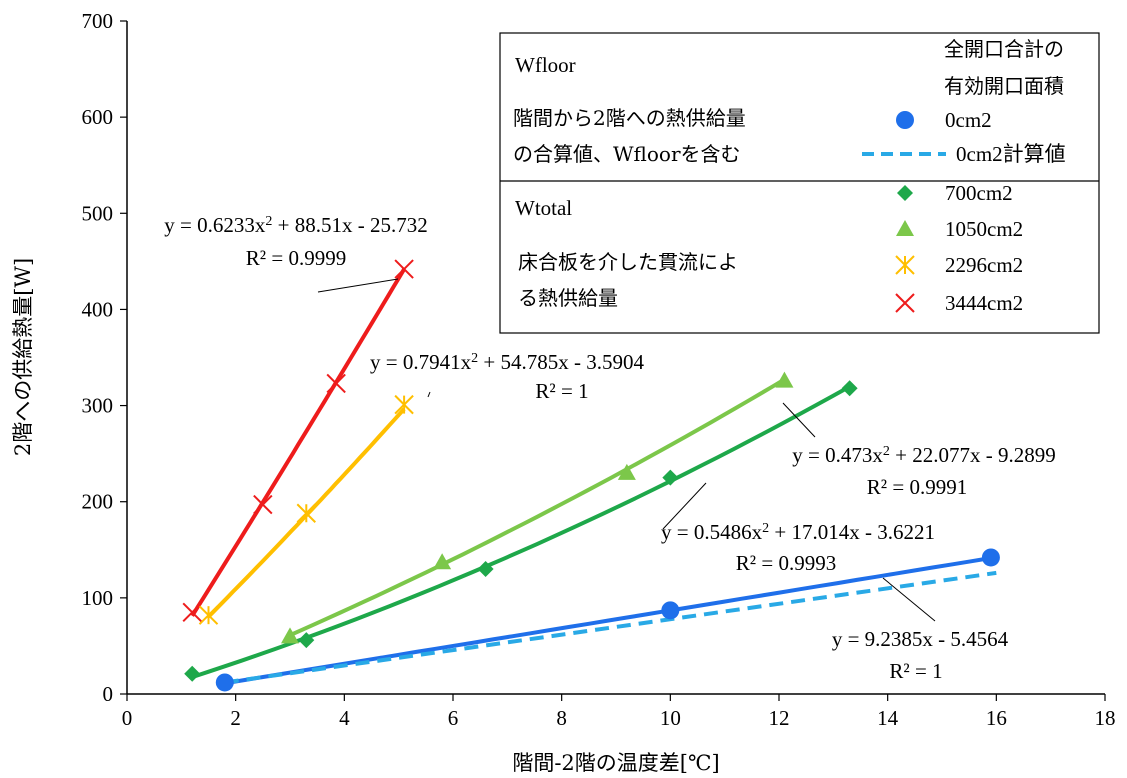 The width and height of the screenshot is (1127, 778). I want to click on legend-wtotal-desc-2: る熱供給量, so click(568, 298).